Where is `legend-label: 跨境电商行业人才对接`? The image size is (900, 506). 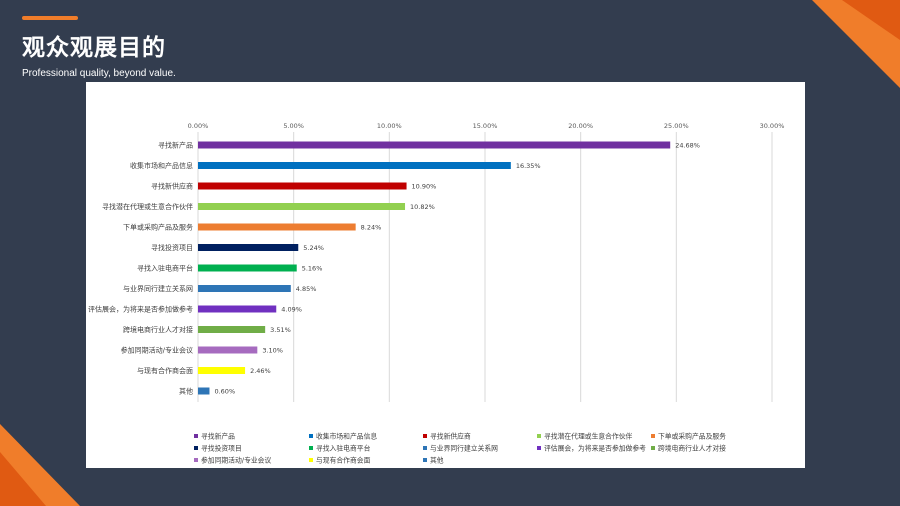
legend-label: 跨境电商行业人才对接 is located at coordinates (692, 448).